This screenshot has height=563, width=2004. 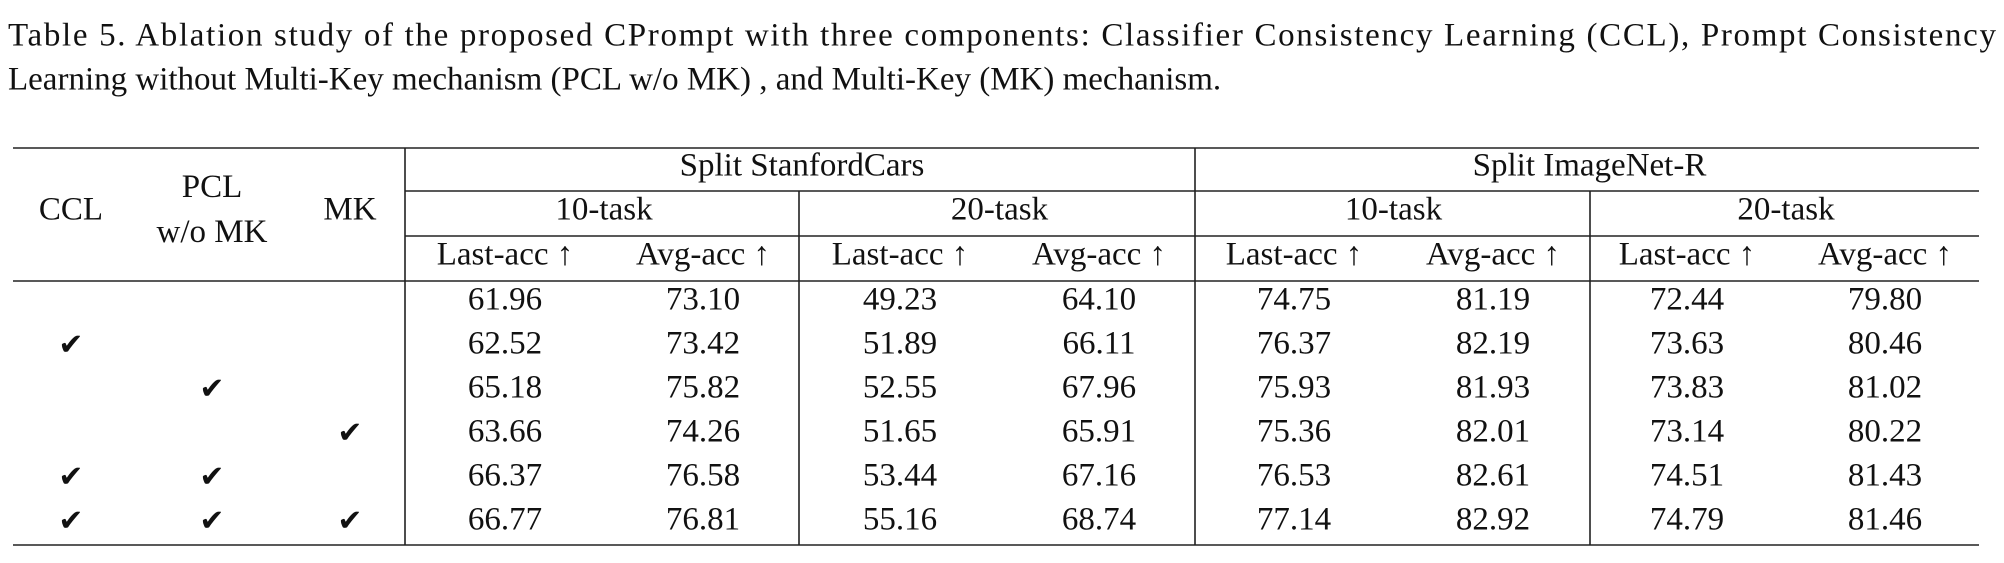 I want to click on cell-value: 81.93, so click(x=1493, y=388).